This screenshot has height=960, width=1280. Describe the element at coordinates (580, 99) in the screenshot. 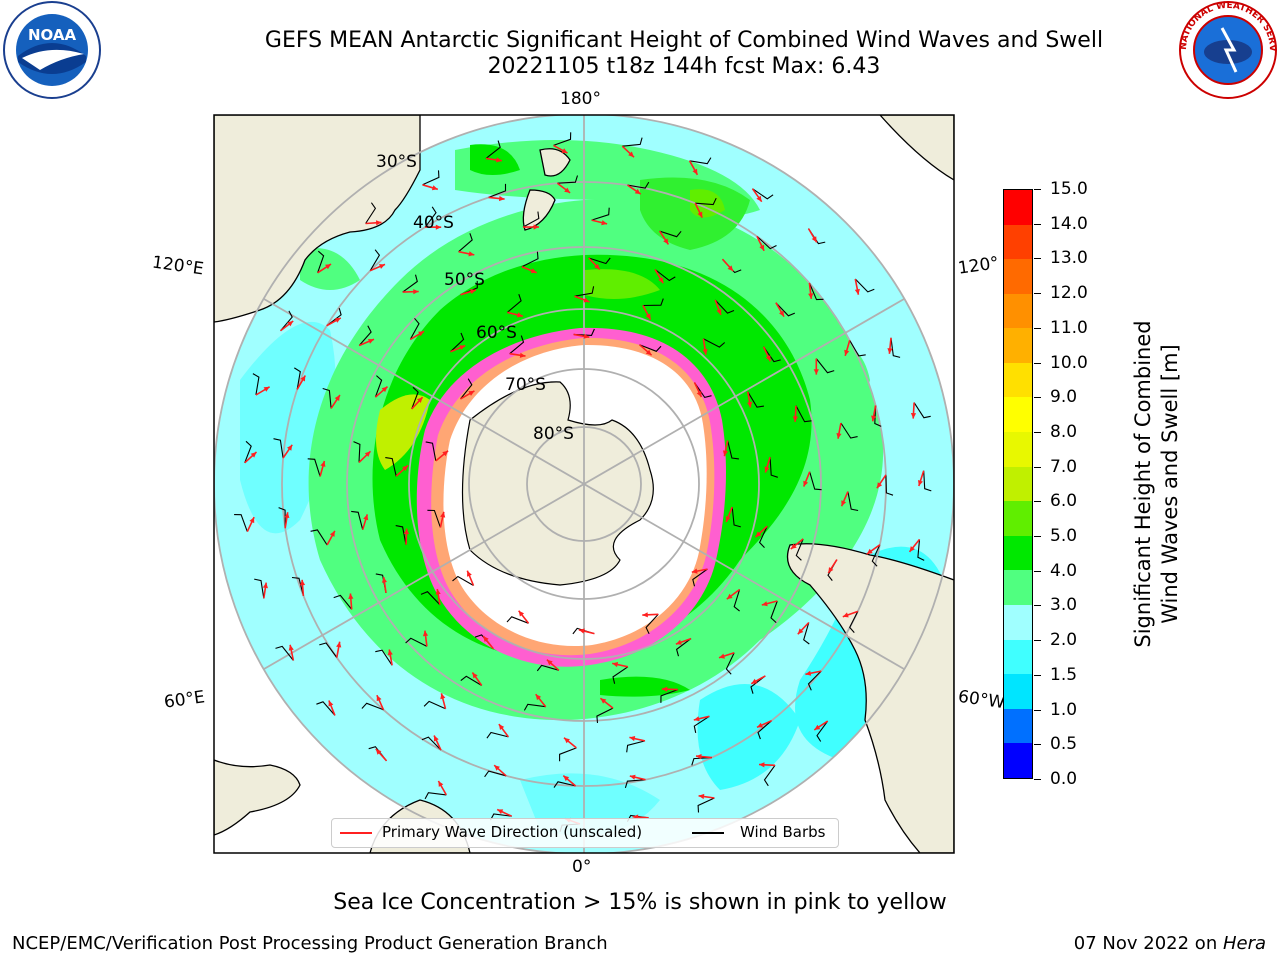

I see `meridian-label-180: 180°` at that location.